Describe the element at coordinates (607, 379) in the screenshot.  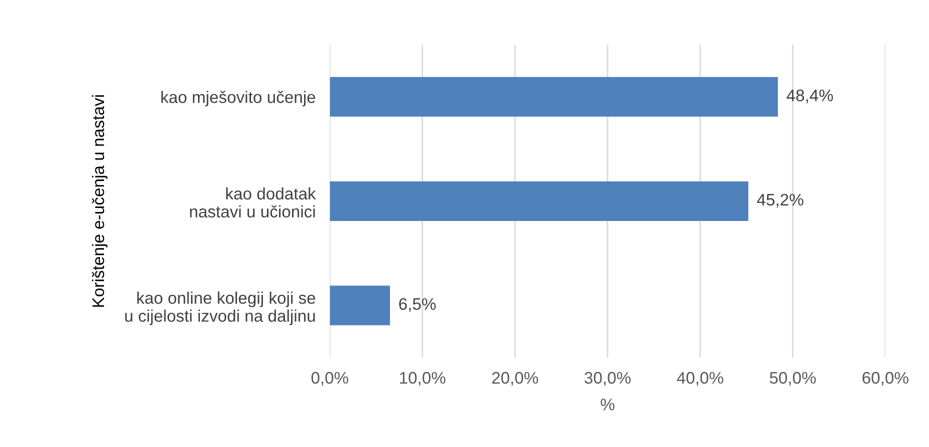
I see `x-tick-label: 30,0%` at that location.